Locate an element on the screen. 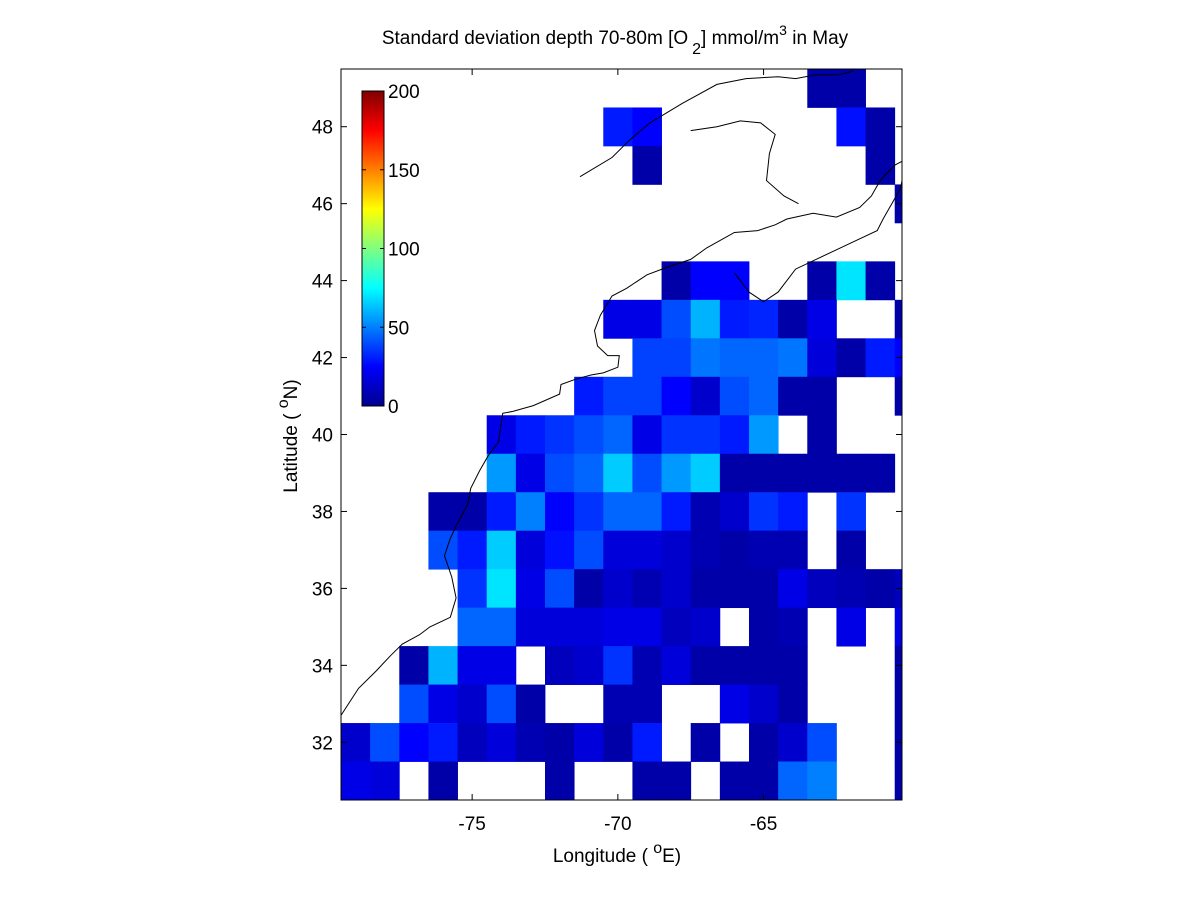 The width and height of the screenshot is (1200, 900). y-tick-label: 38 is located at coordinates (322, 512).